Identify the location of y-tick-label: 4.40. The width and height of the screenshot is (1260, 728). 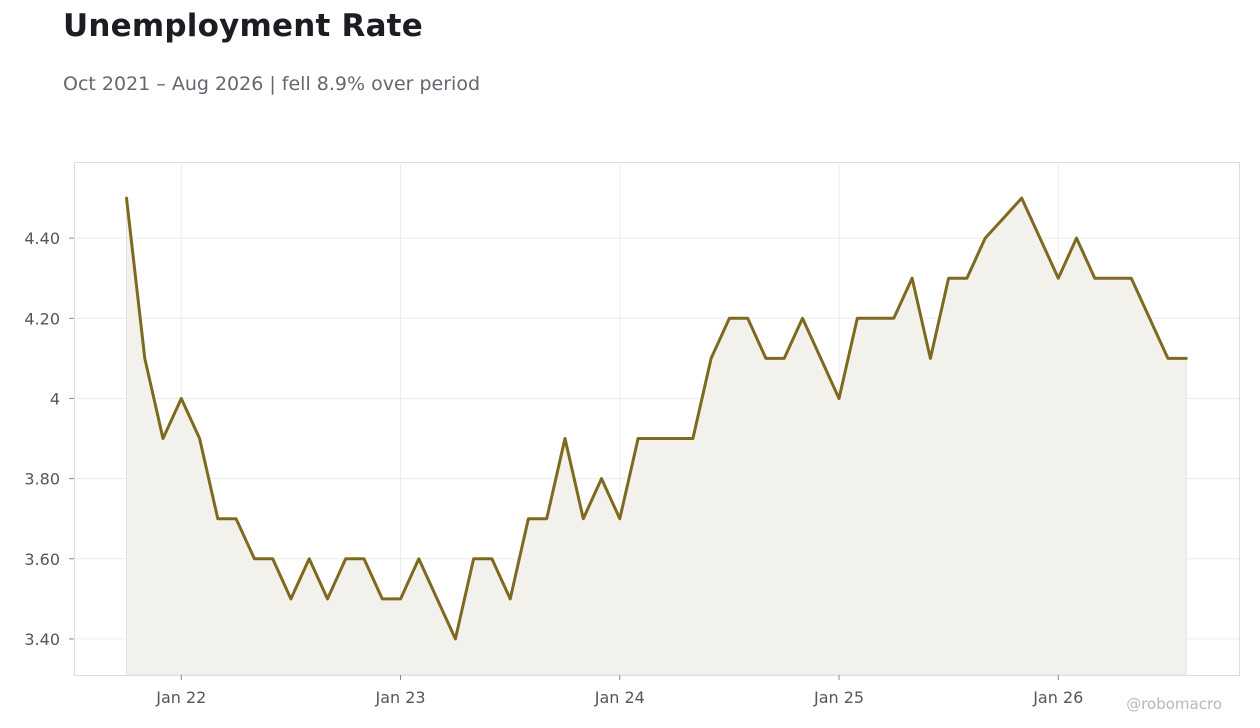
(42, 238).